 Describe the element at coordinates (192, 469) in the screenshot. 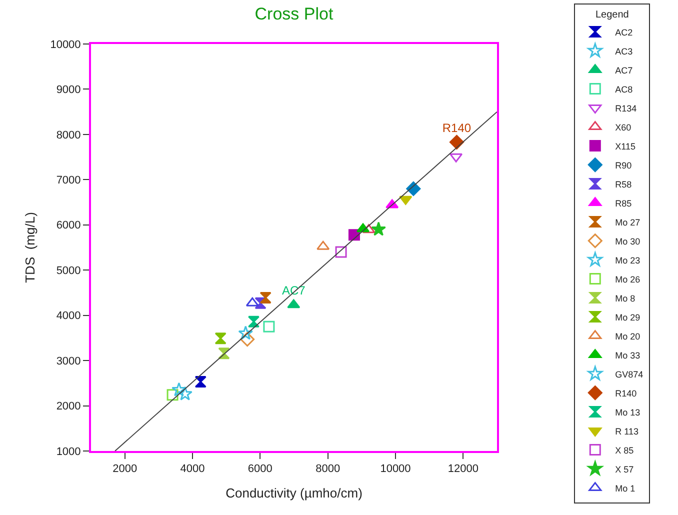

I see `x-tick-label: 4000` at that location.